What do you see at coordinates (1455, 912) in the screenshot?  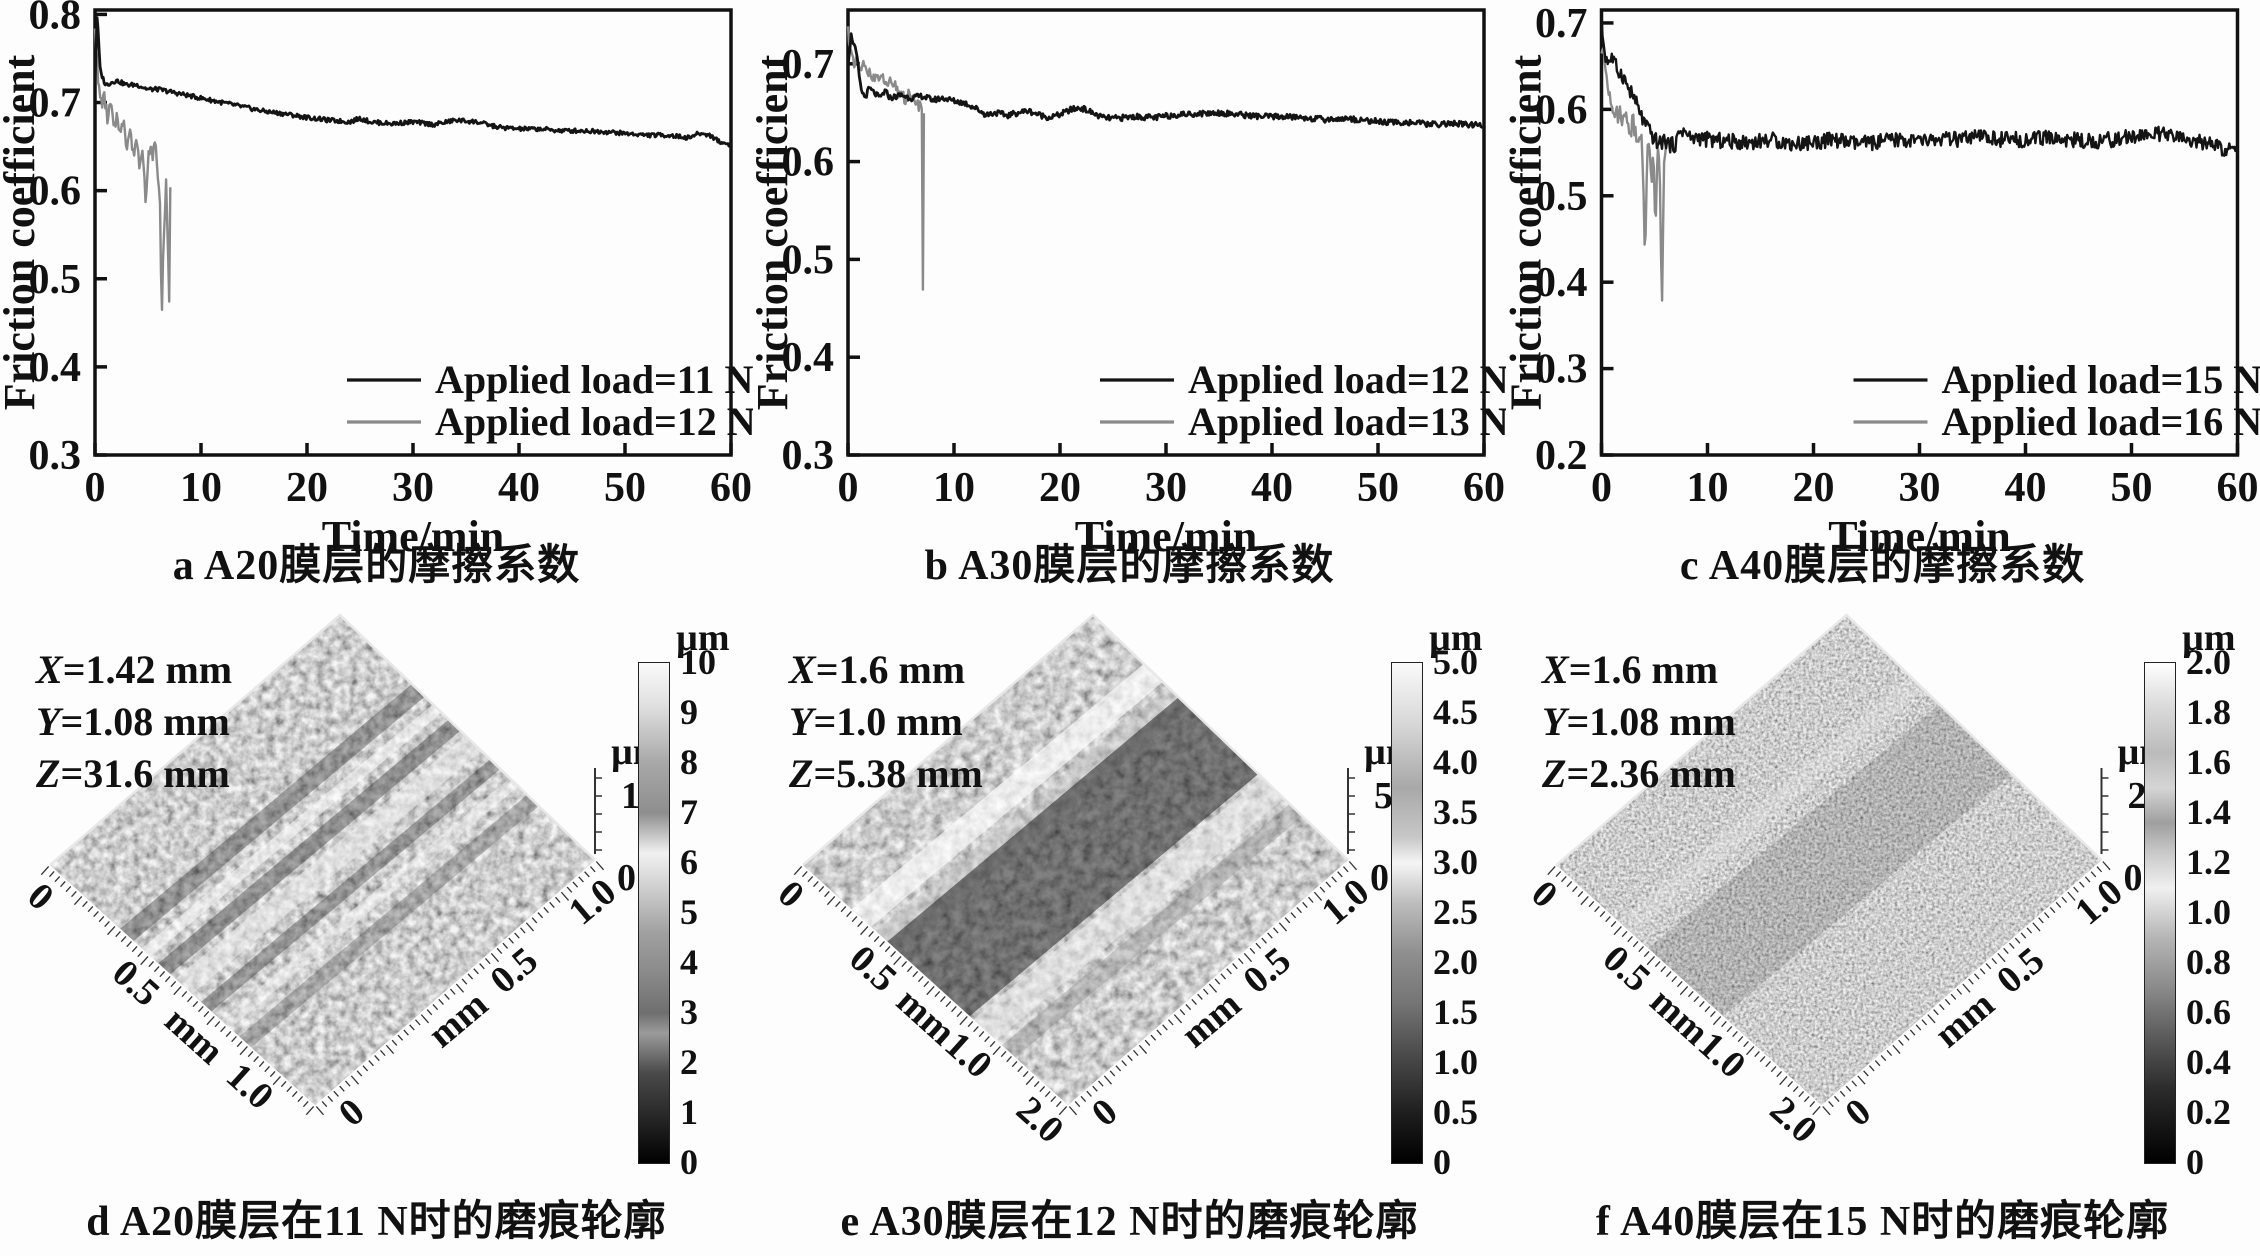 I see `colorbar-tick-label: 2.5` at bounding box center [1455, 912].